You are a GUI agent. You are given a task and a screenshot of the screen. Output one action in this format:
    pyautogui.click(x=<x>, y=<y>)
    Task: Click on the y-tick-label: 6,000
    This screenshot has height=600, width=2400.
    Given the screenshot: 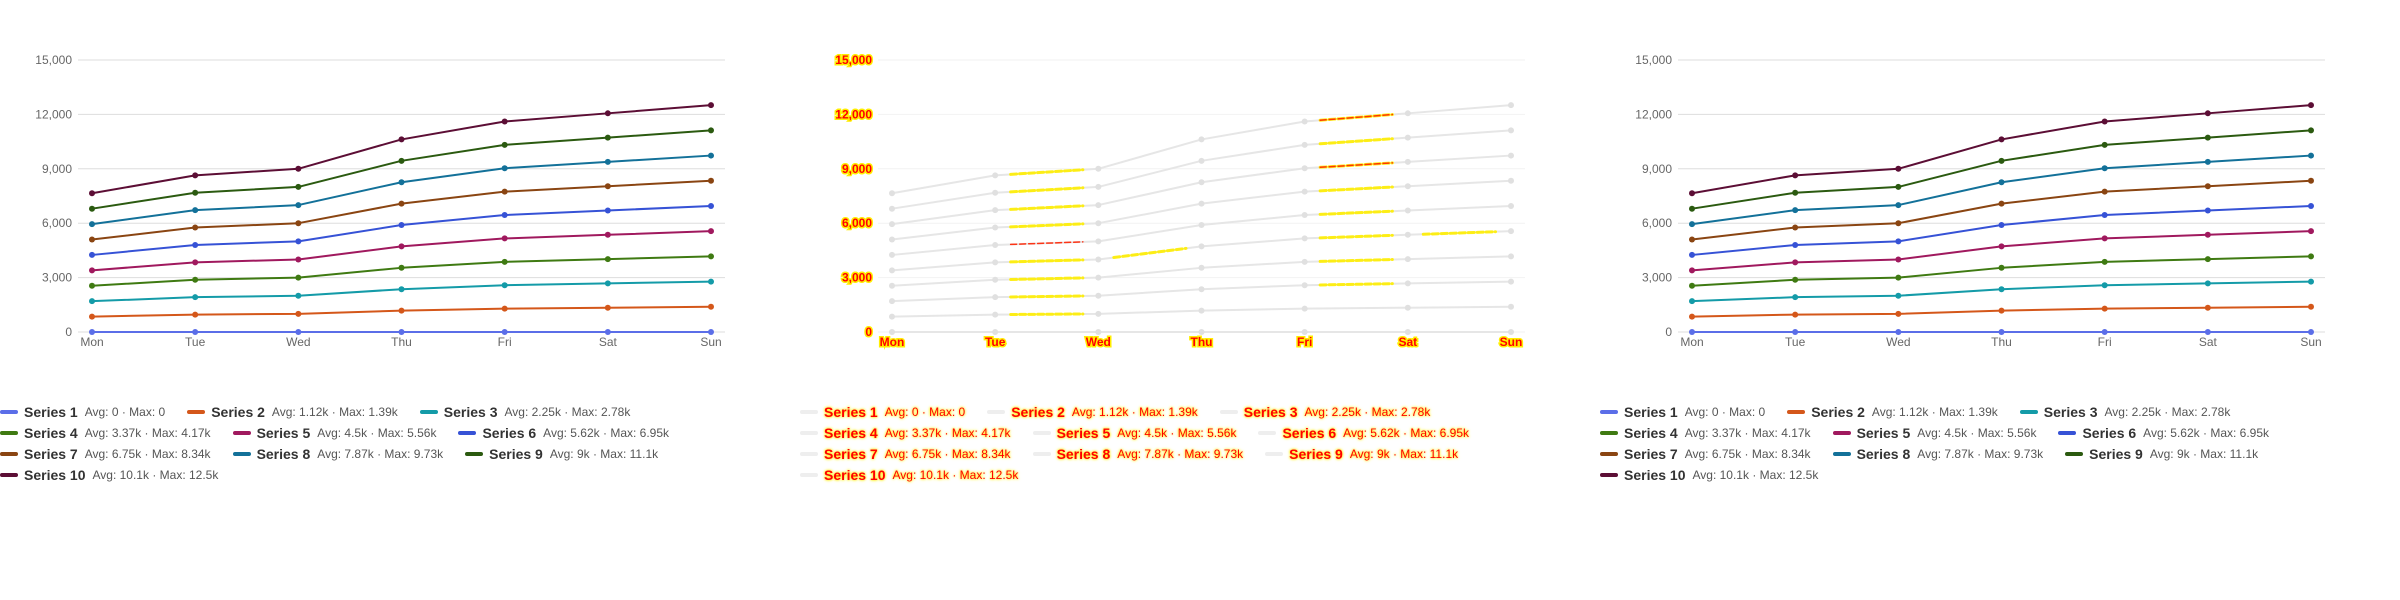 What is the action you would take?
    pyautogui.click(x=57, y=223)
    